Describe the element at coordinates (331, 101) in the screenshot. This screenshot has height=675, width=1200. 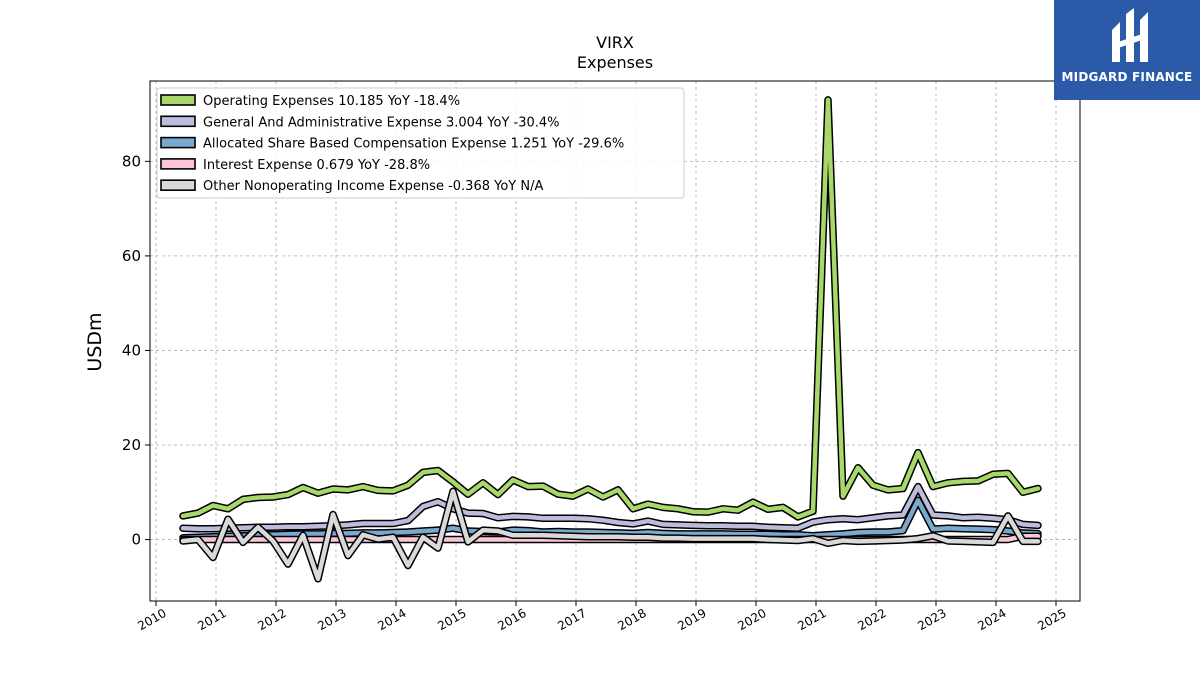
I see `legend-label: Operating Expenses 10.185 YoY -18.4%` at that location.